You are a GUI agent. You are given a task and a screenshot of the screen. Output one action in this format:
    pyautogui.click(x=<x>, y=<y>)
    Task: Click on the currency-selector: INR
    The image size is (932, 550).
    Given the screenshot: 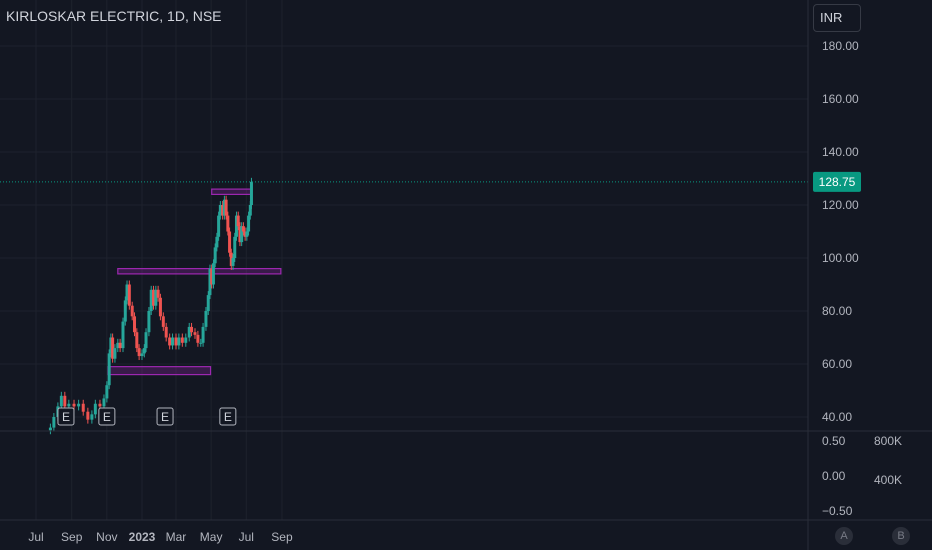 What is the action you would take?
    pyautogui.click(x=837, y=18)
    